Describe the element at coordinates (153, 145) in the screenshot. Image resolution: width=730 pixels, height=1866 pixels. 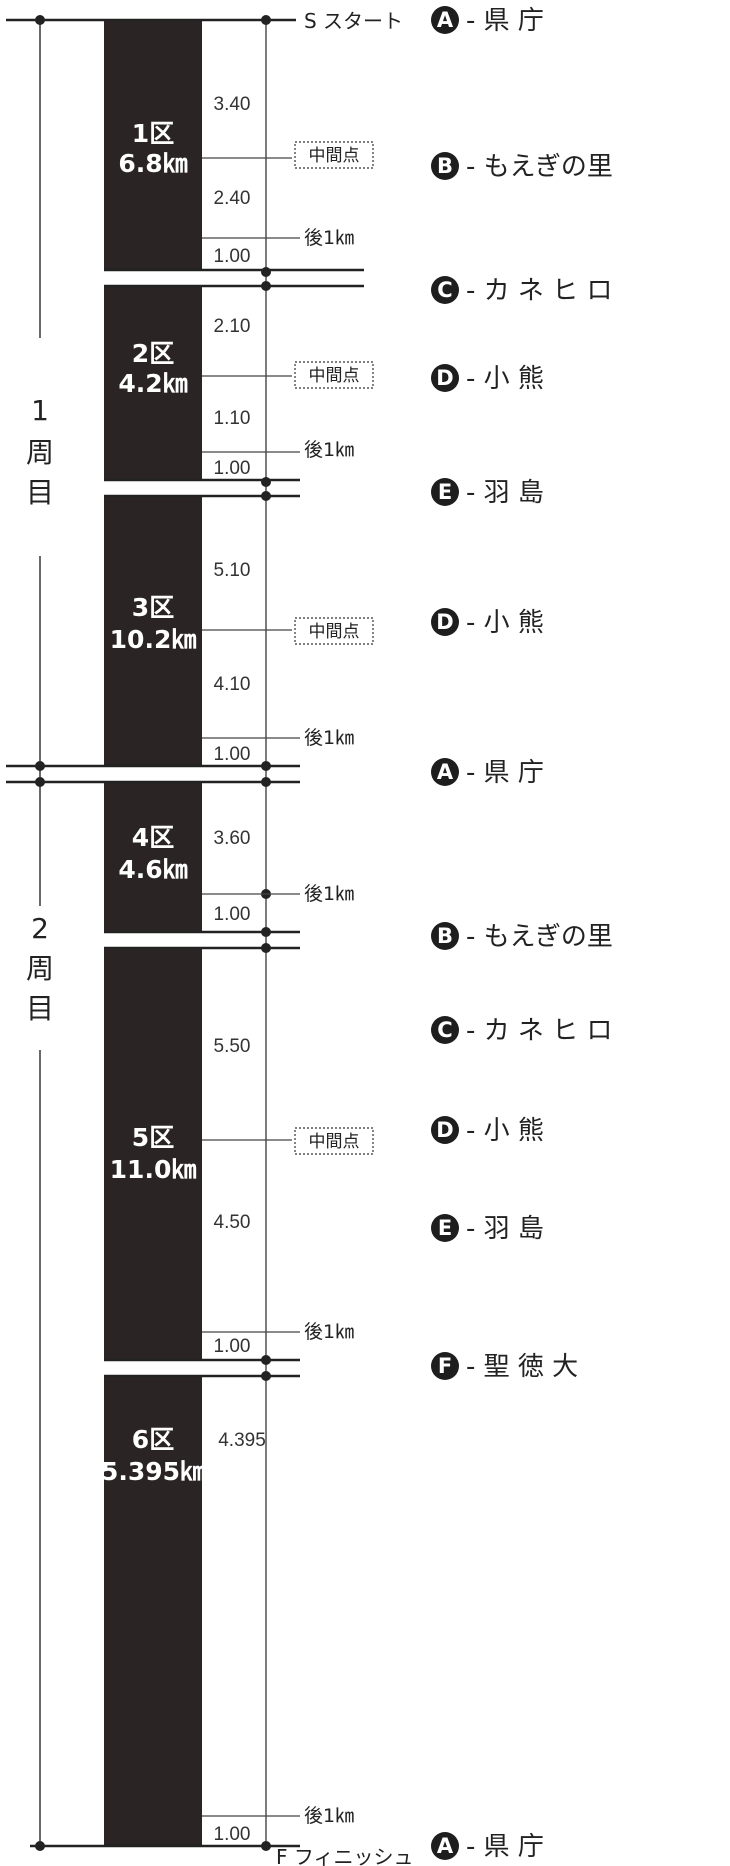
I see `segment-1-block` at that location.